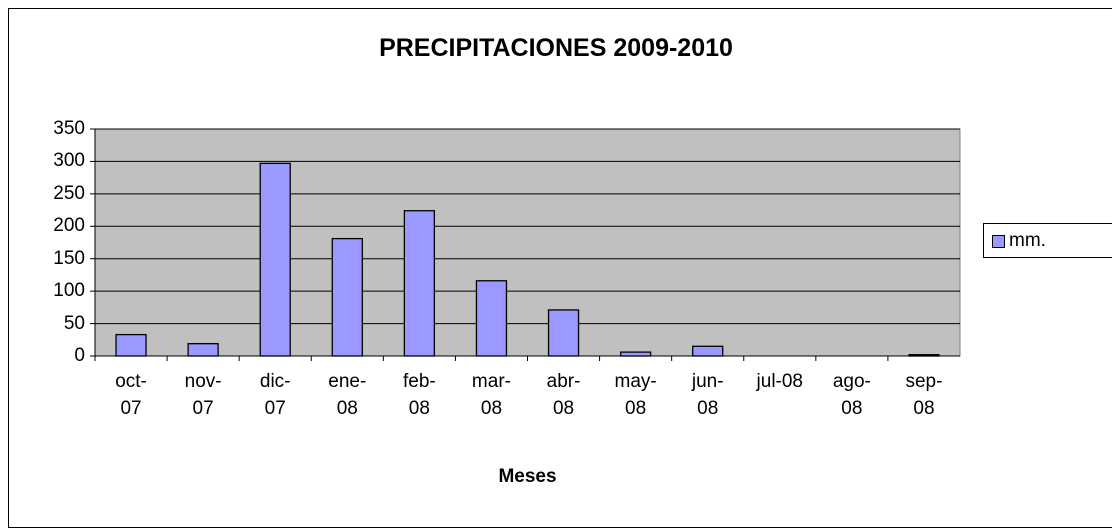 This screenshot has width=1112, height=528. I want to click on x-tick-label: oct-07, so click(131, 395).